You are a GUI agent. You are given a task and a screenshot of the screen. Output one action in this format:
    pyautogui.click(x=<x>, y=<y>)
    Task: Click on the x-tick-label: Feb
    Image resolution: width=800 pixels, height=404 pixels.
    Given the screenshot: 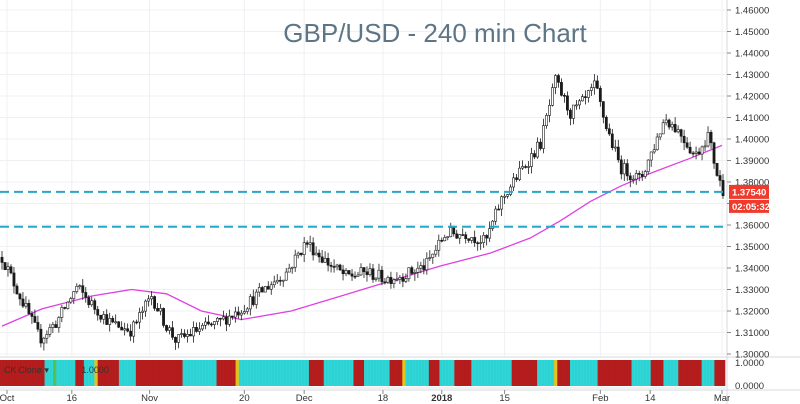 What is the action you would take?
    pyautogui.click(x=600, y=398)
    